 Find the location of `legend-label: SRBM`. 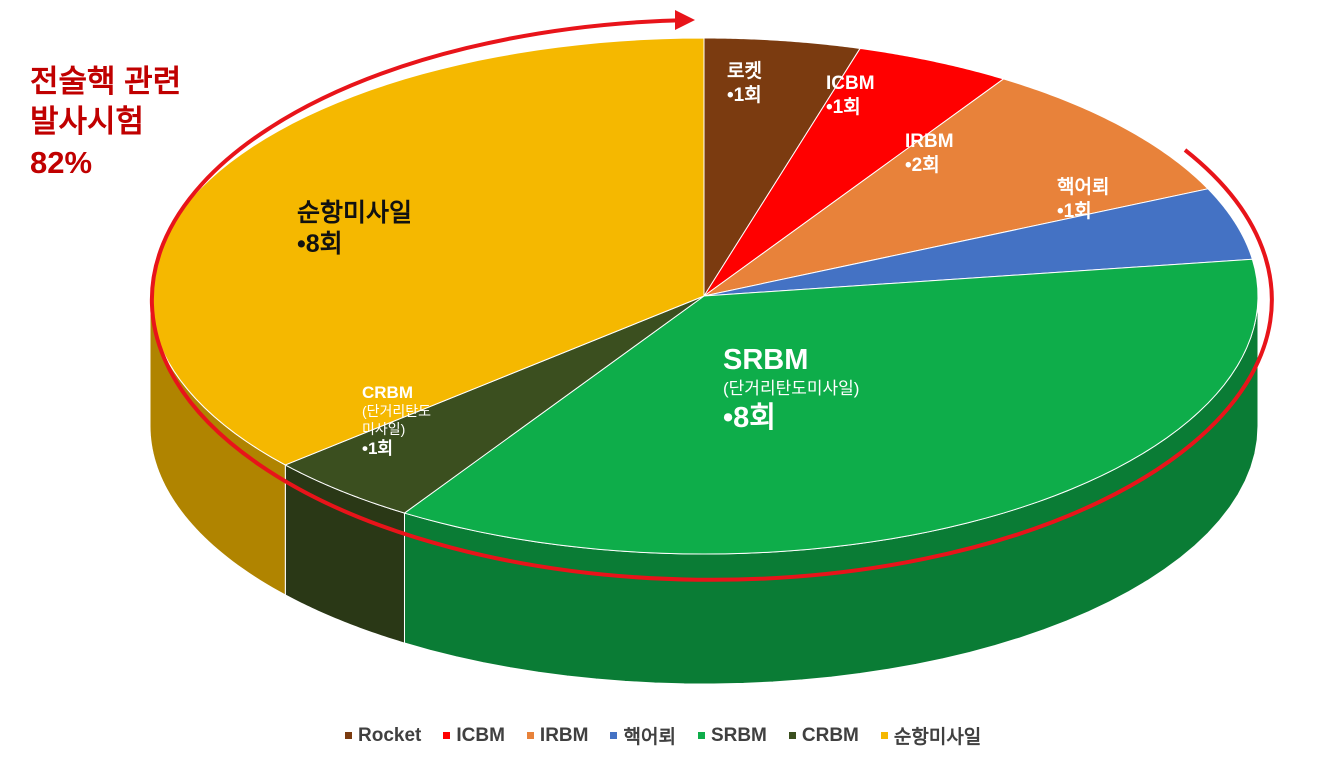

legend-label: SRBM is located at coordinates (738, 735).